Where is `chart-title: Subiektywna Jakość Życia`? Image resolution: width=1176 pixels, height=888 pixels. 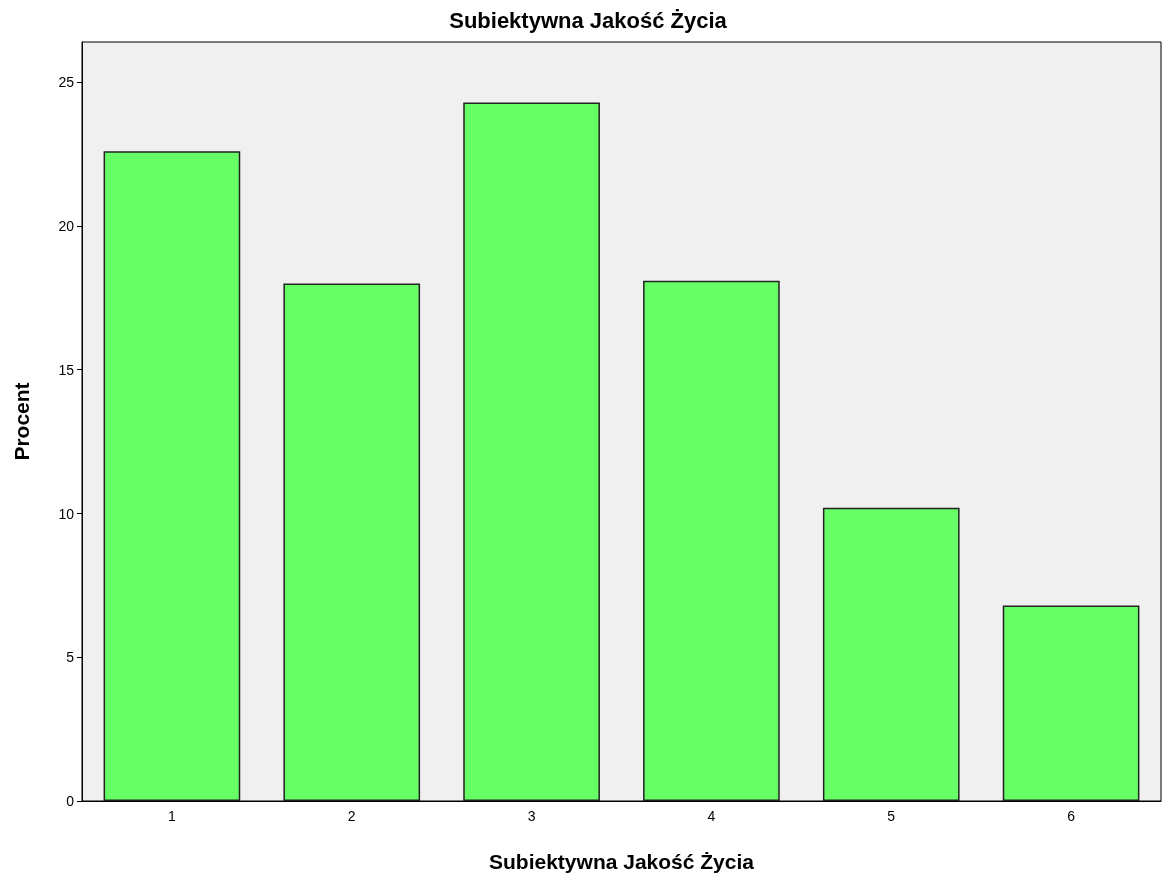 chart-title: Subiektywna Jakość Życia is located at coordinates (588, 20).